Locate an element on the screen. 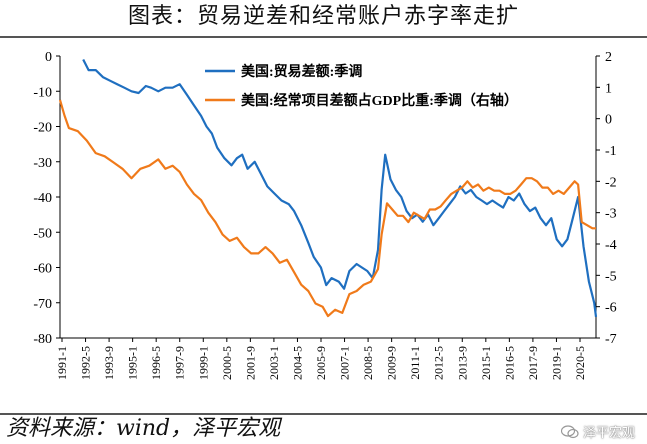 This screenshot has width=647, height=444. watermark: 泽平宏观 is located at coordinates (597, 431).